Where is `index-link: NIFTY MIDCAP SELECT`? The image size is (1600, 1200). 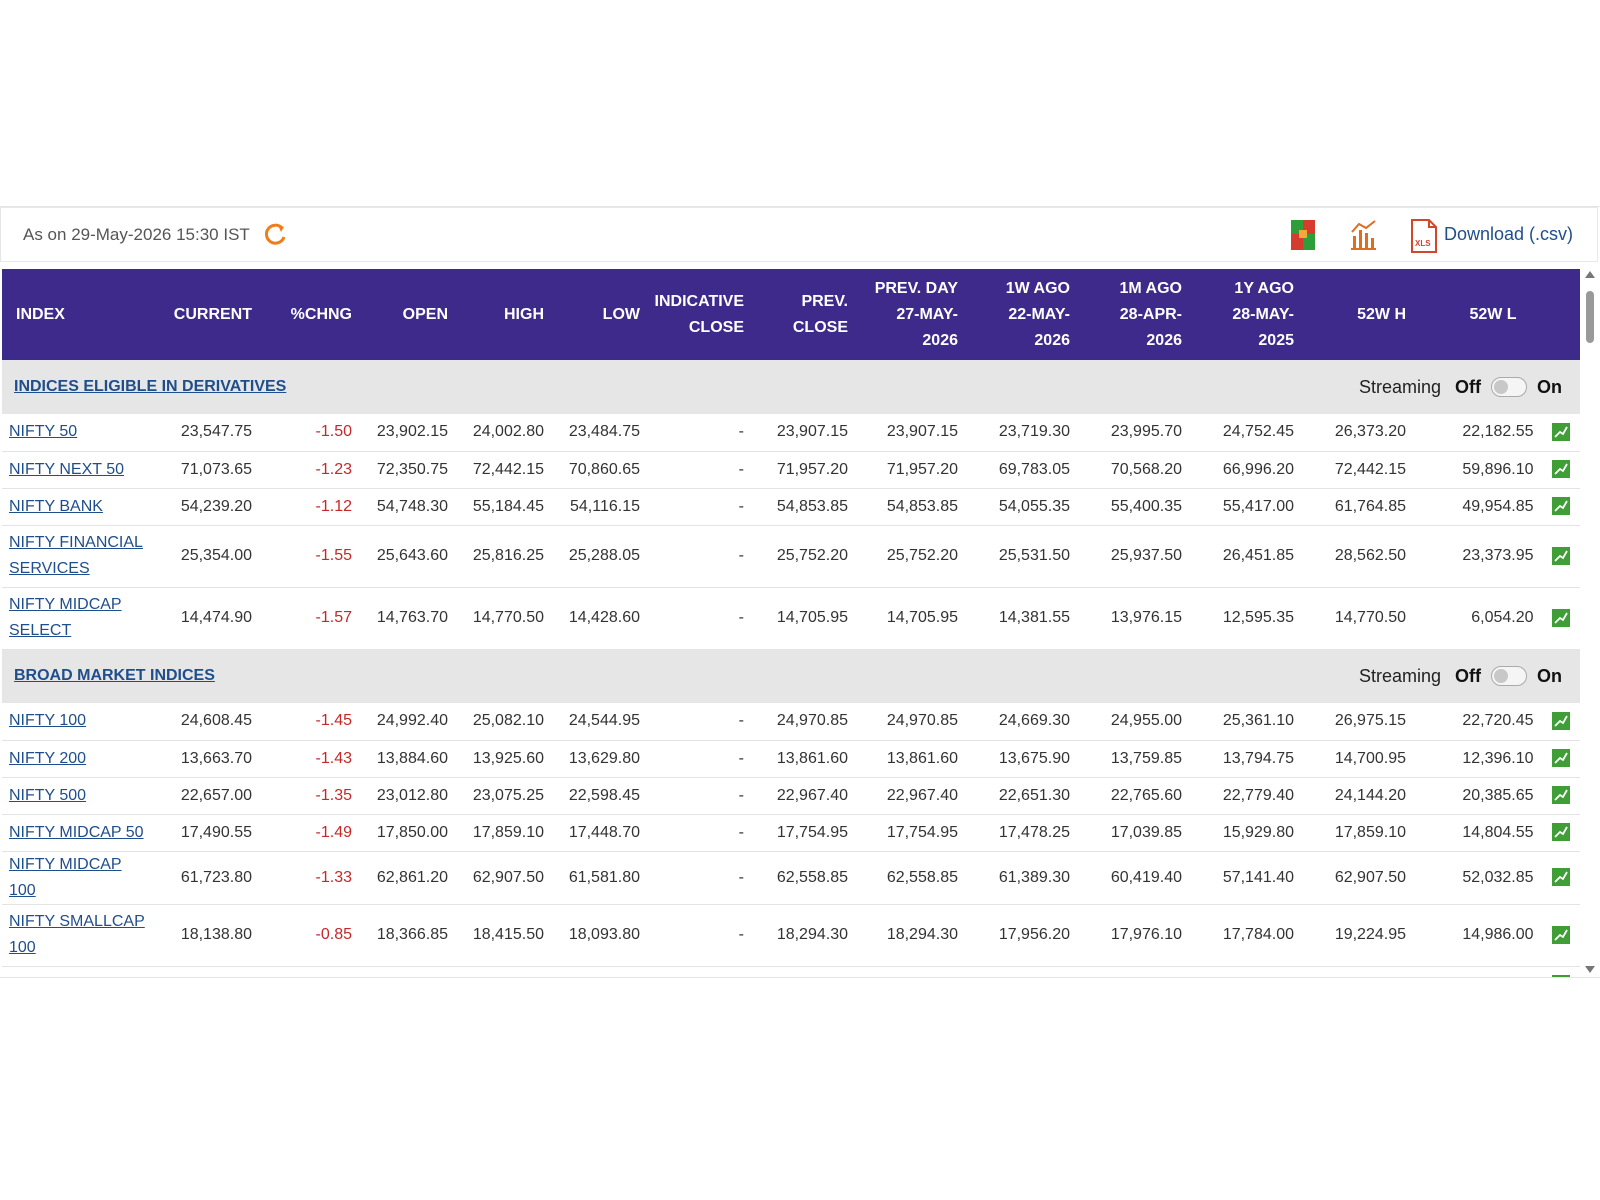 index-link: NIFTY MIDCAP SELECT is located at coordinates (65, 617).